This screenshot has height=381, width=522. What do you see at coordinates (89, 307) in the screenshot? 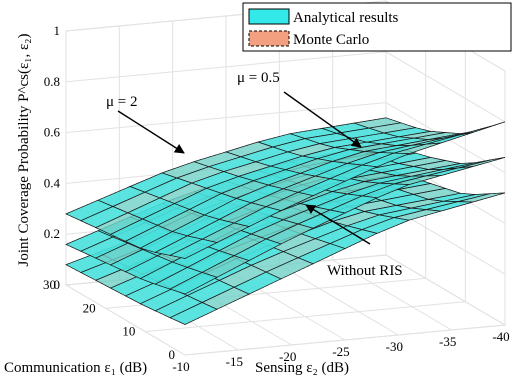
I see `y-tick-label: 20` at bounding box center [89, 307].